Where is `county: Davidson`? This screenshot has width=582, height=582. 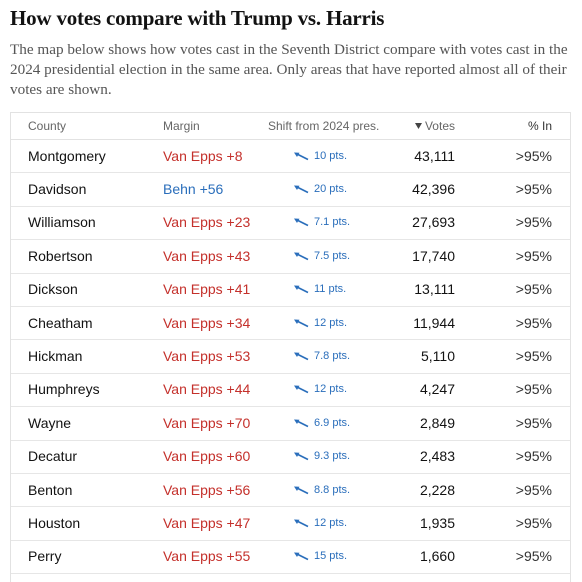 county: Davidson is located at coordinates (57, 189).